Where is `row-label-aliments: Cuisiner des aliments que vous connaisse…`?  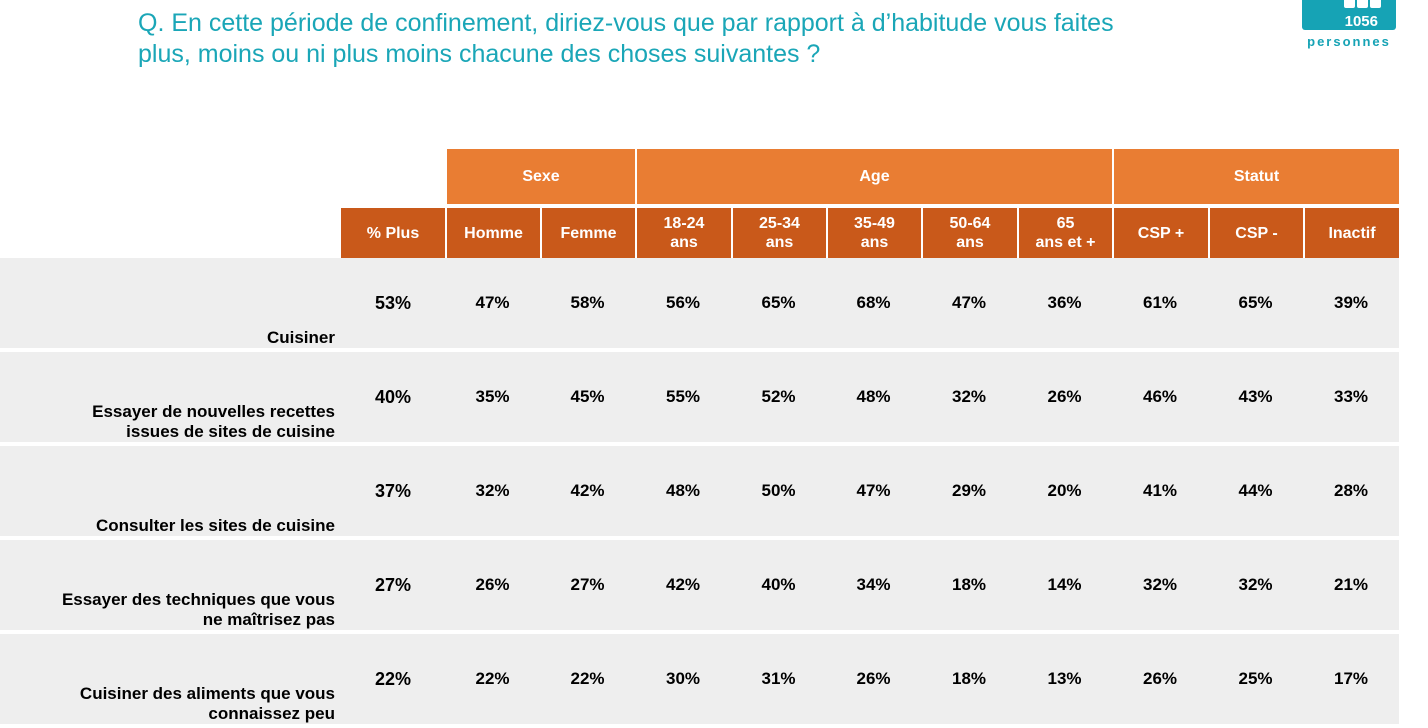 row-label-aliments: Cuisiner des aliments que vous connaisse… is located at coordinates (170, 679).